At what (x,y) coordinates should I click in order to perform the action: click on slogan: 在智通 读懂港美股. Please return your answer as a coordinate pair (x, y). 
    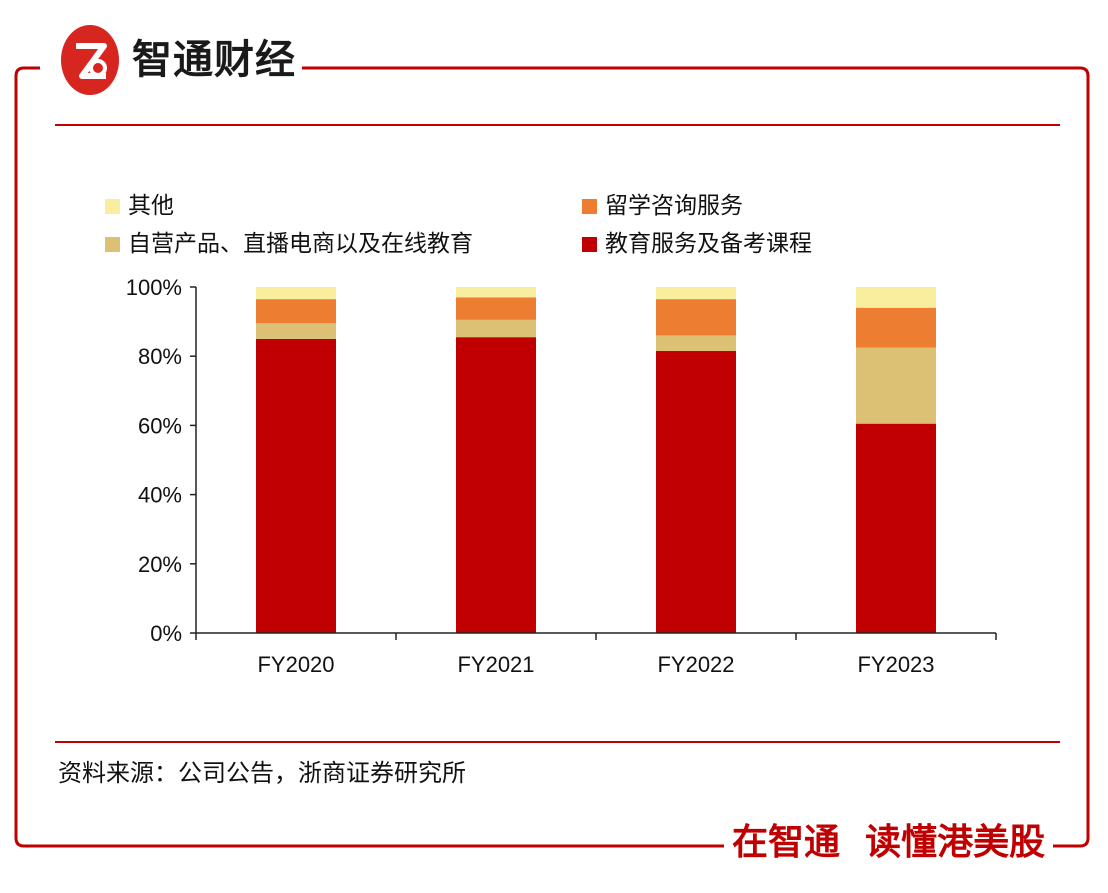
    Looking at the image, I should click on (889, 843).